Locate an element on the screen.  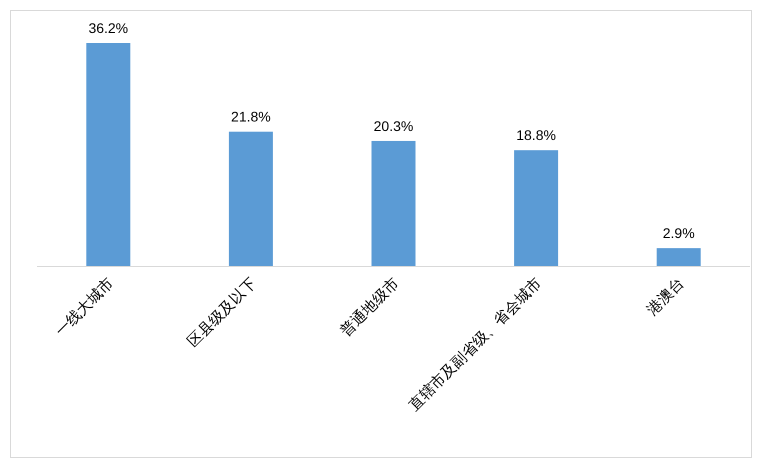
x-tick-label: 港澳台 is located at coordinates (666, 296).